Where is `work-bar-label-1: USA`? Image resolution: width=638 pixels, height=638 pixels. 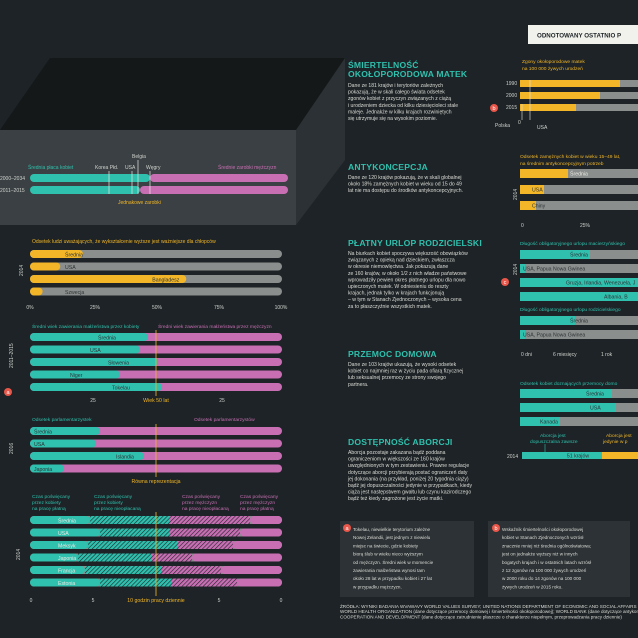 work-bar-label-1: USA is located at coordinates (63, 534).